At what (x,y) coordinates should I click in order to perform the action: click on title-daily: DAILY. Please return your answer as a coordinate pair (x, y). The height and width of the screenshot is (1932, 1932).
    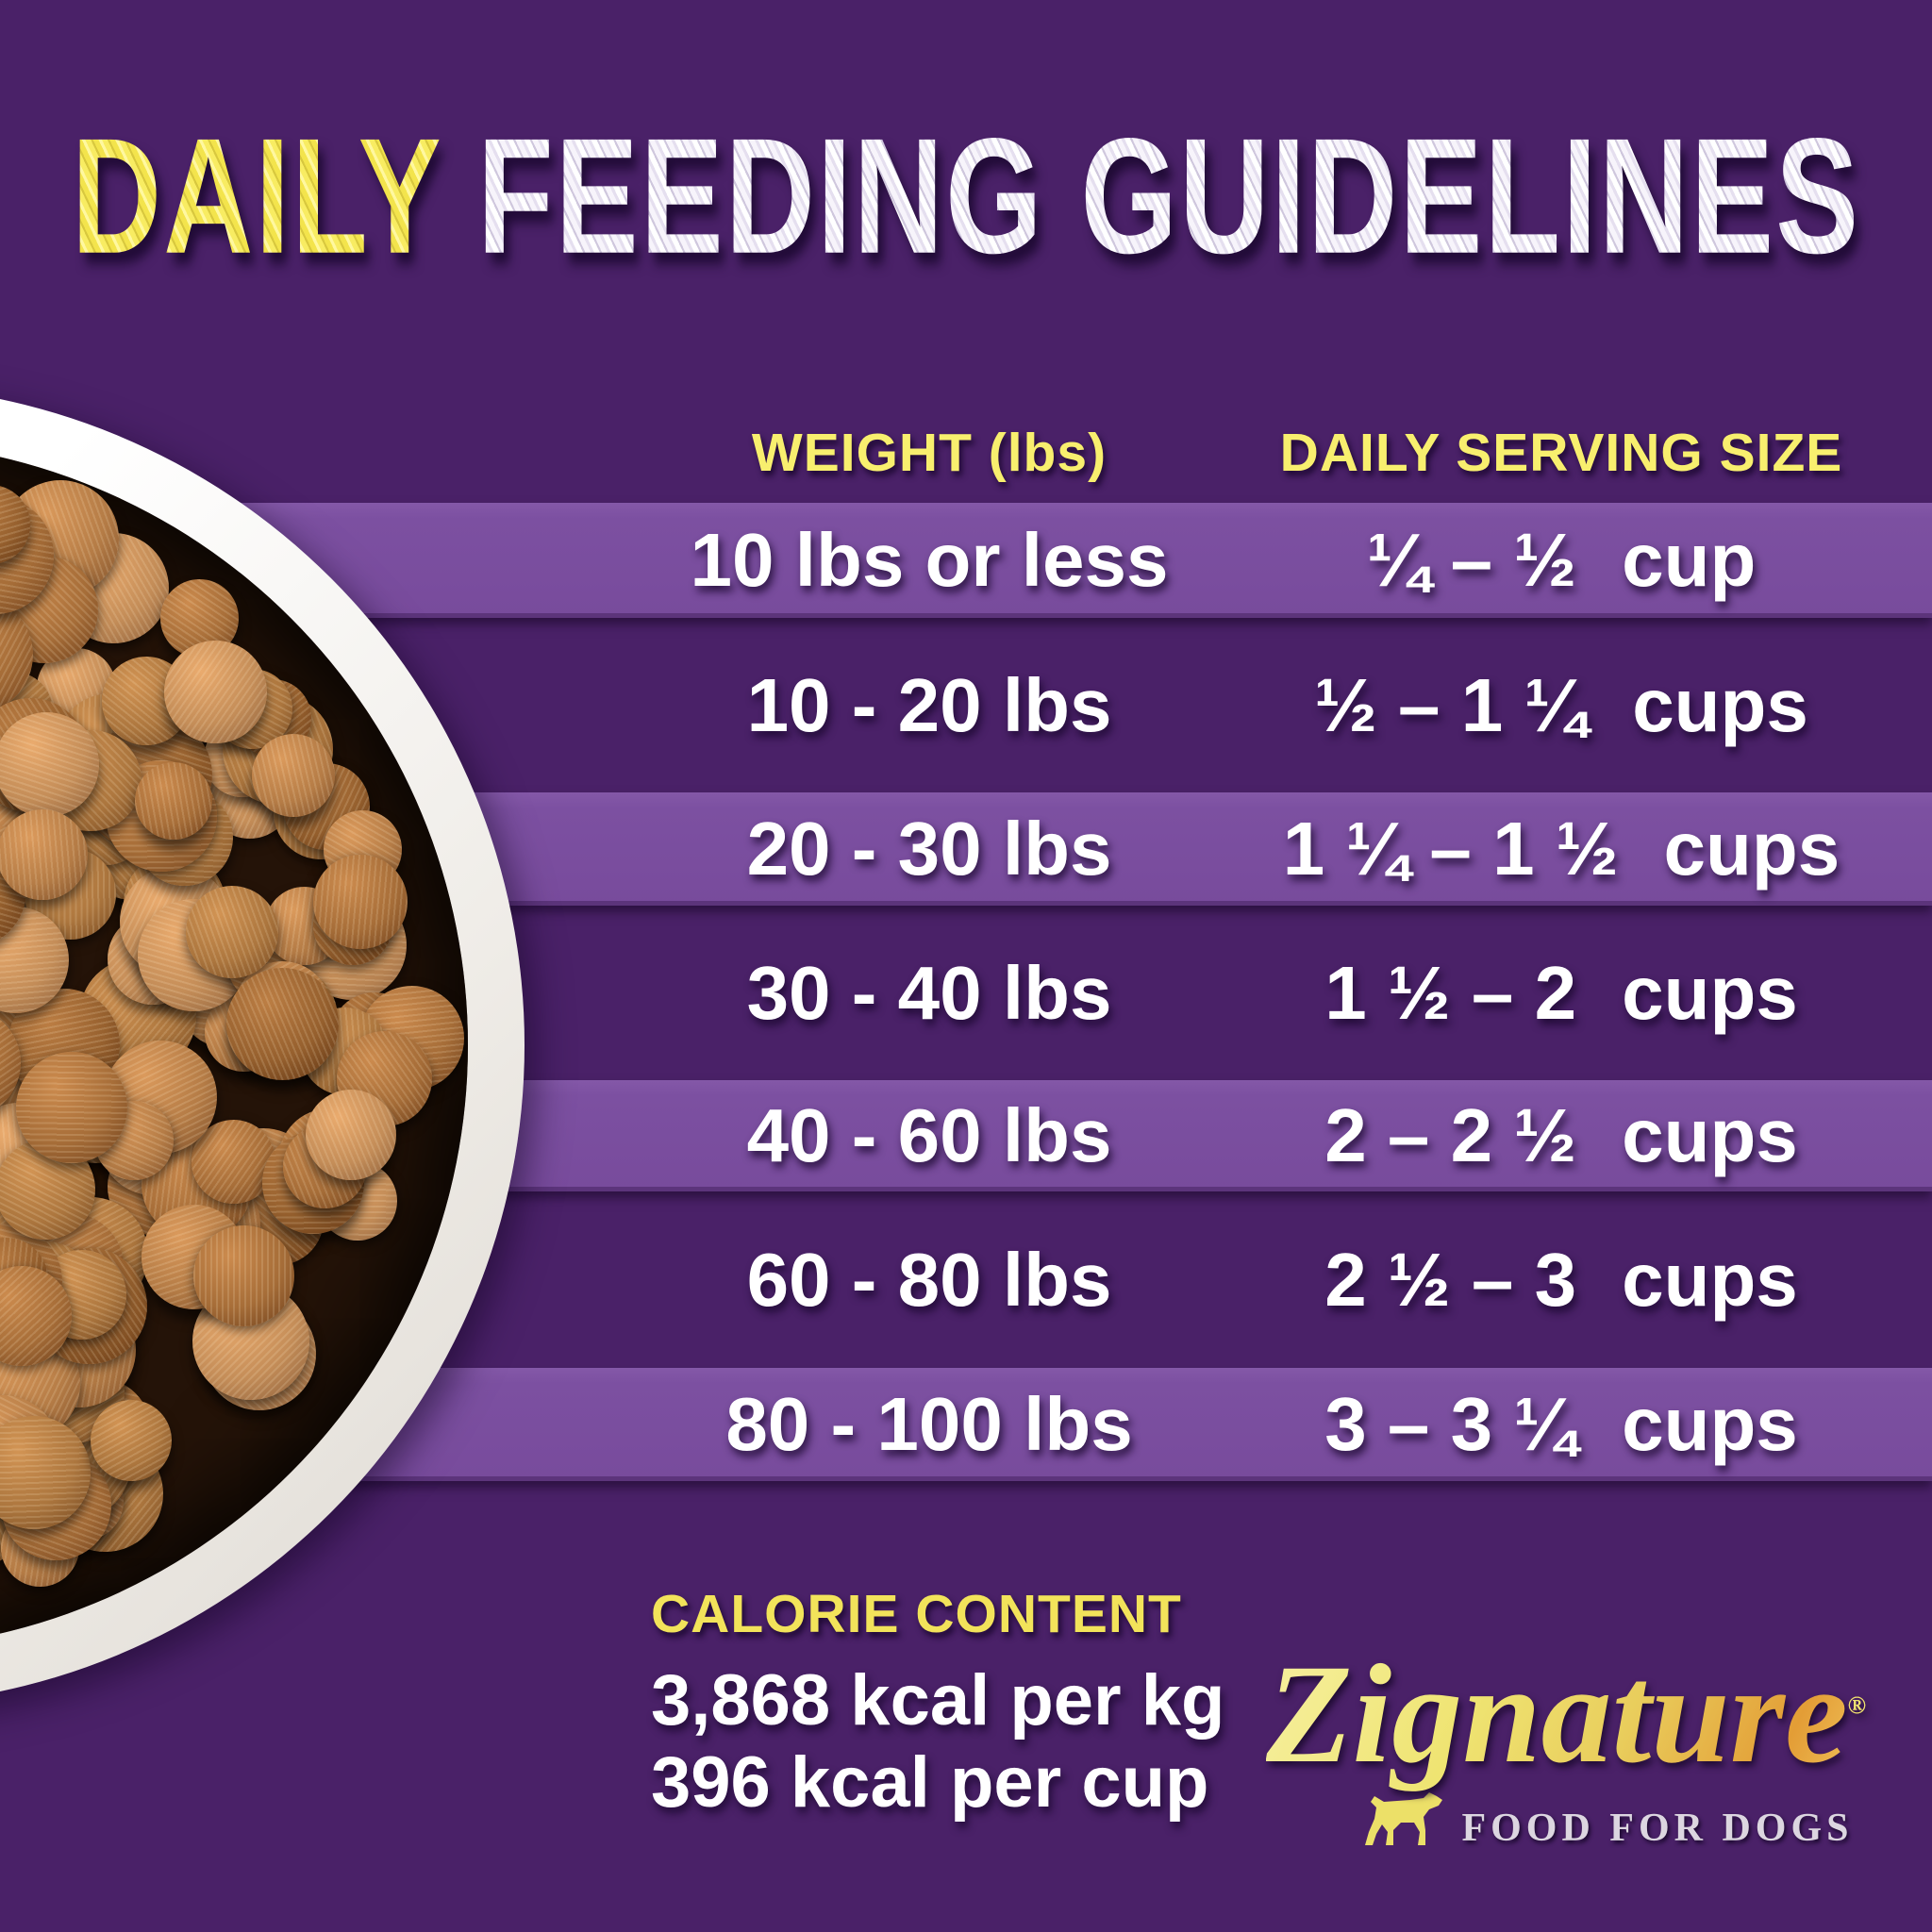
    Looking at the image, I should click on (256, 196).